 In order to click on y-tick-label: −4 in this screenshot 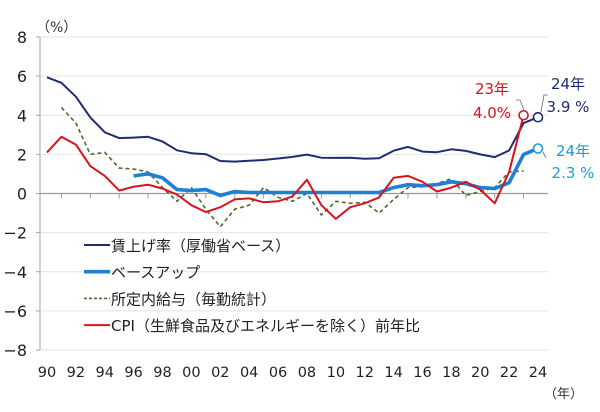, I will do `click(15, 272)`.